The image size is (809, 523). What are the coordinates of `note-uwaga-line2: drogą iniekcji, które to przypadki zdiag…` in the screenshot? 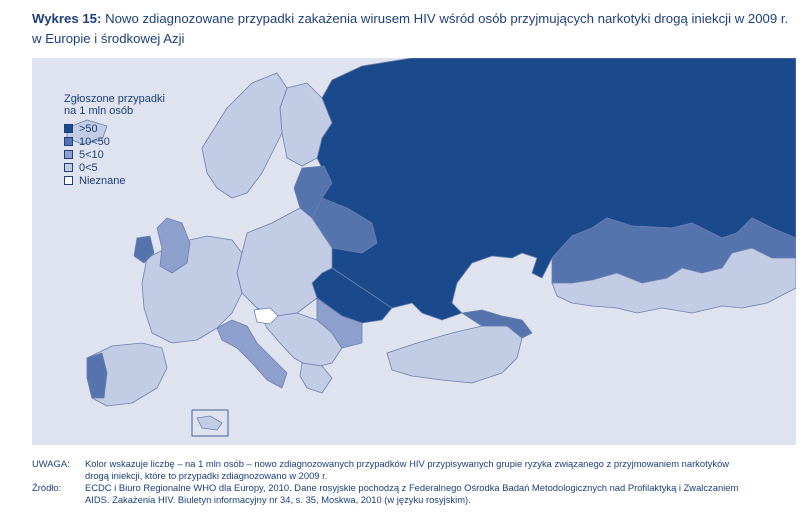 It's located at (206, 475).